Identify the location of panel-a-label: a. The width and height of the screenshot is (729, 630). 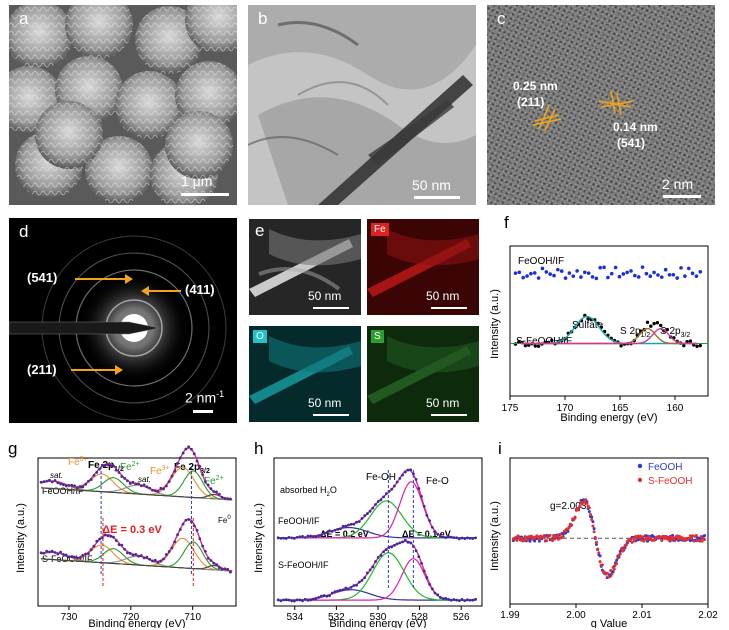
(24, 18).